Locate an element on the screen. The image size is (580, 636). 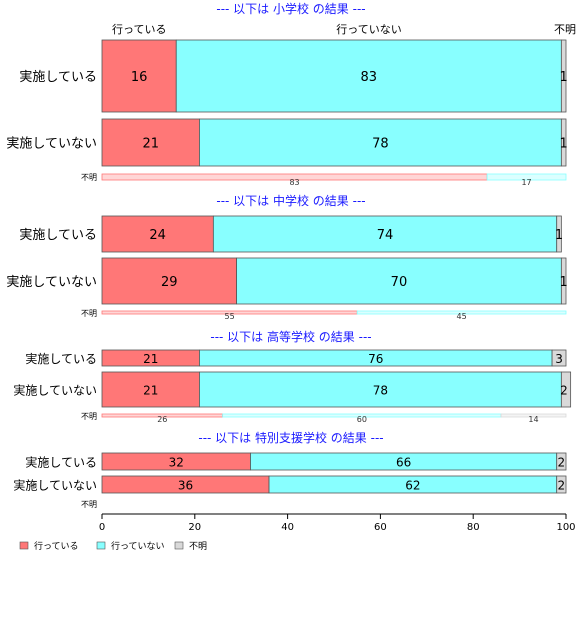
top-label-not-done: 行っていない is located at coordinates (368, 29).